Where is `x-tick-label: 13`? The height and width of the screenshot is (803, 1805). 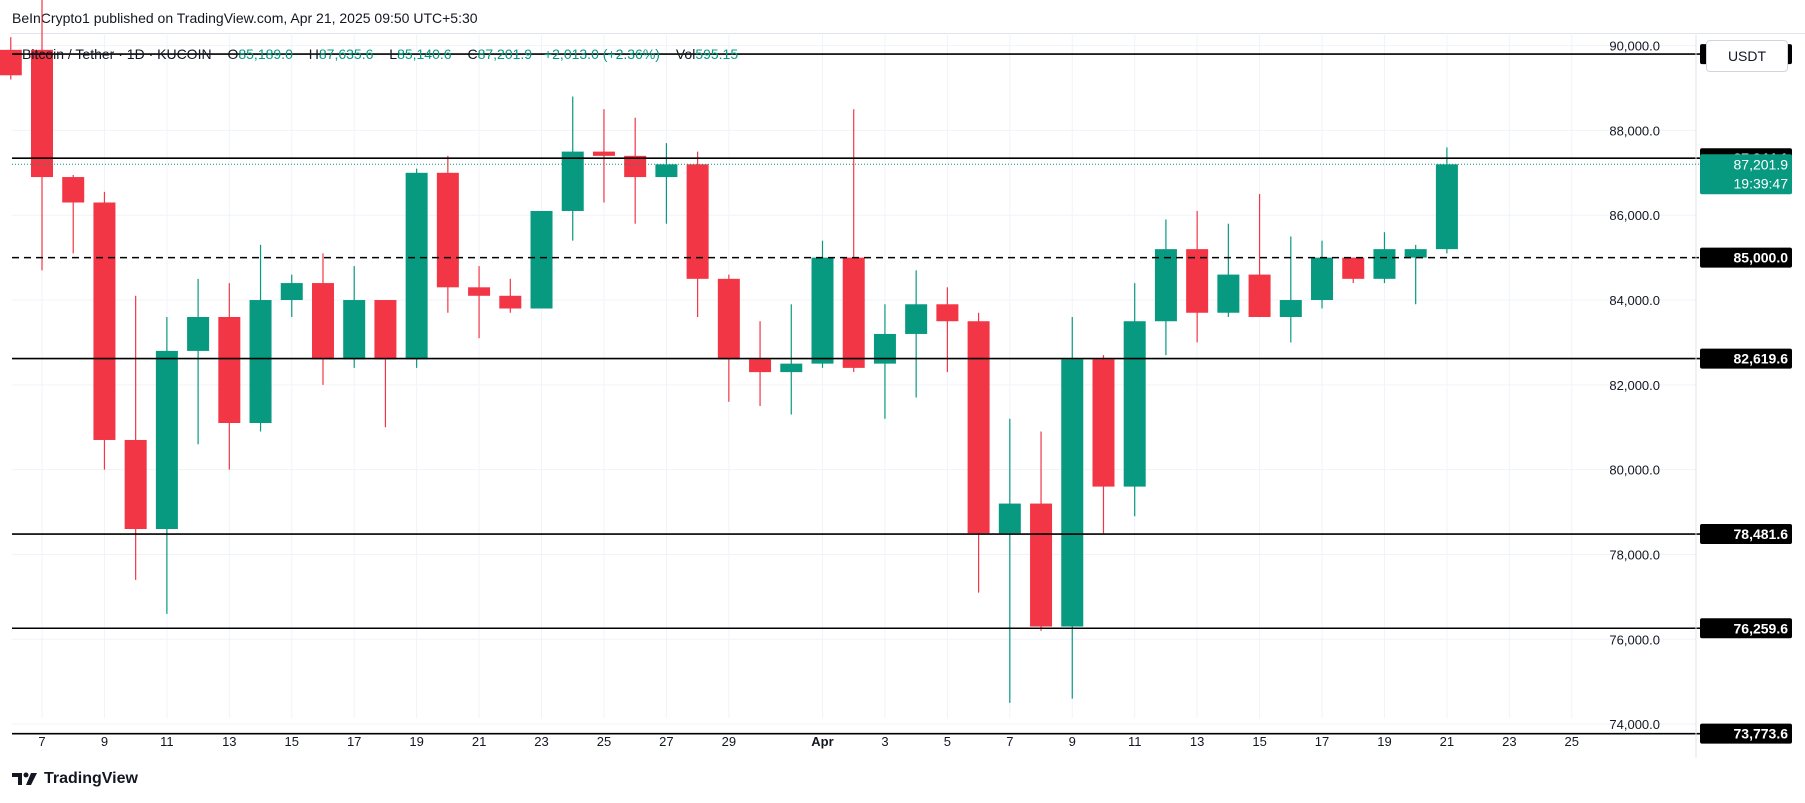
x-tick-label: 13 is located at coordinates (229, 741).